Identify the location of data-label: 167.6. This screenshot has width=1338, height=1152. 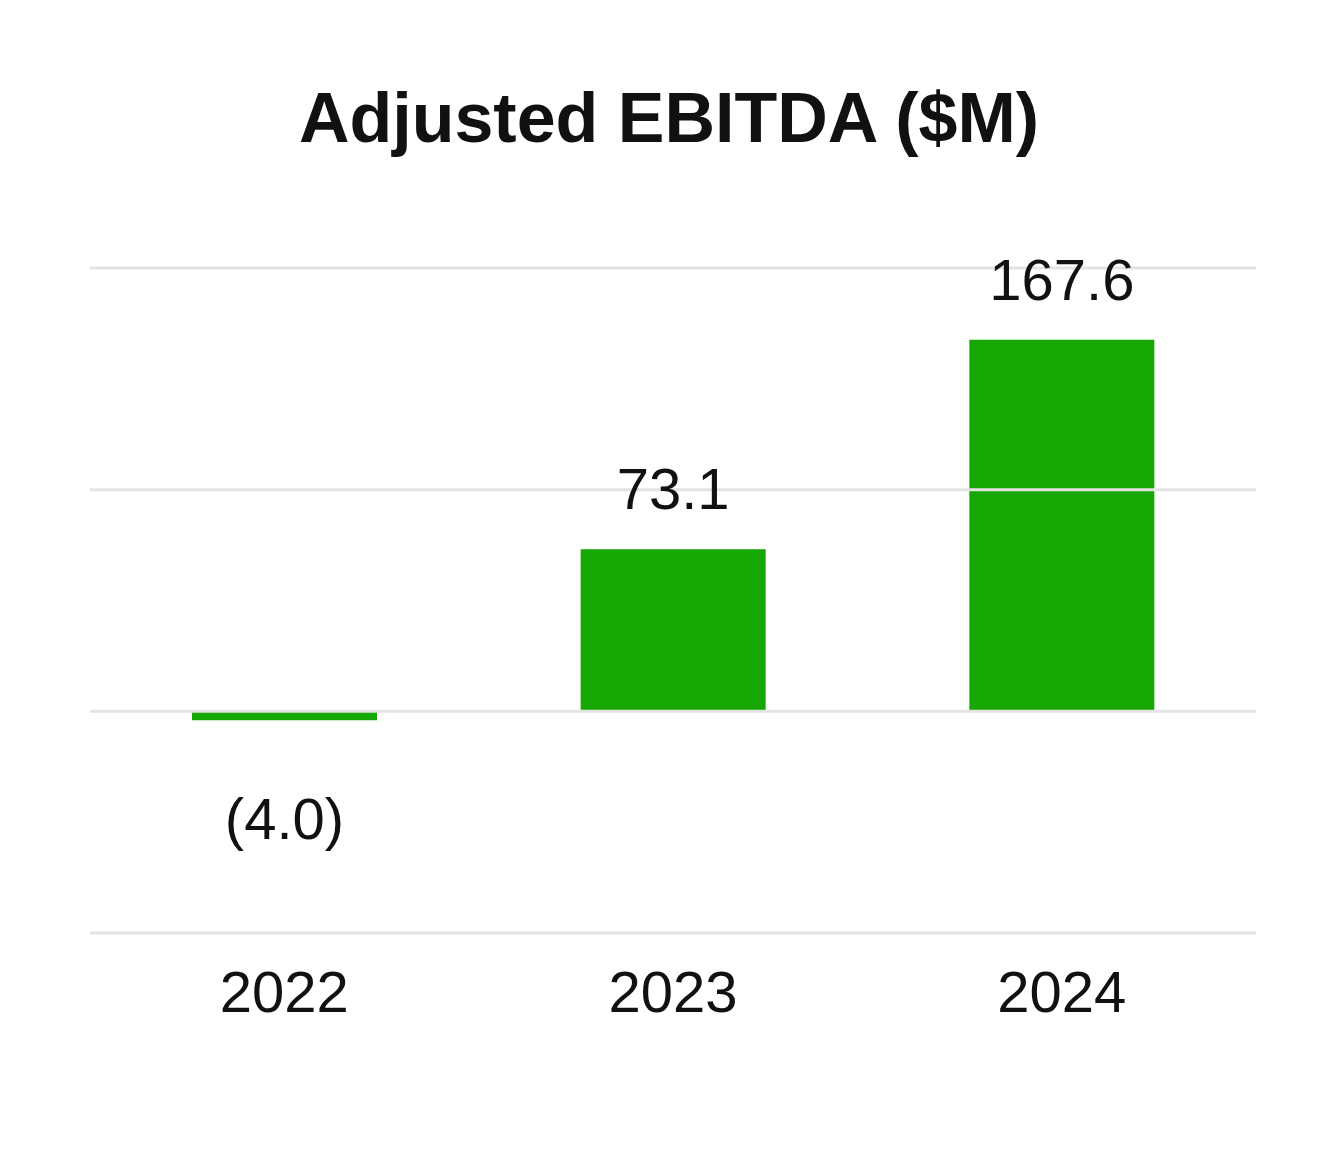
(1062, 279).